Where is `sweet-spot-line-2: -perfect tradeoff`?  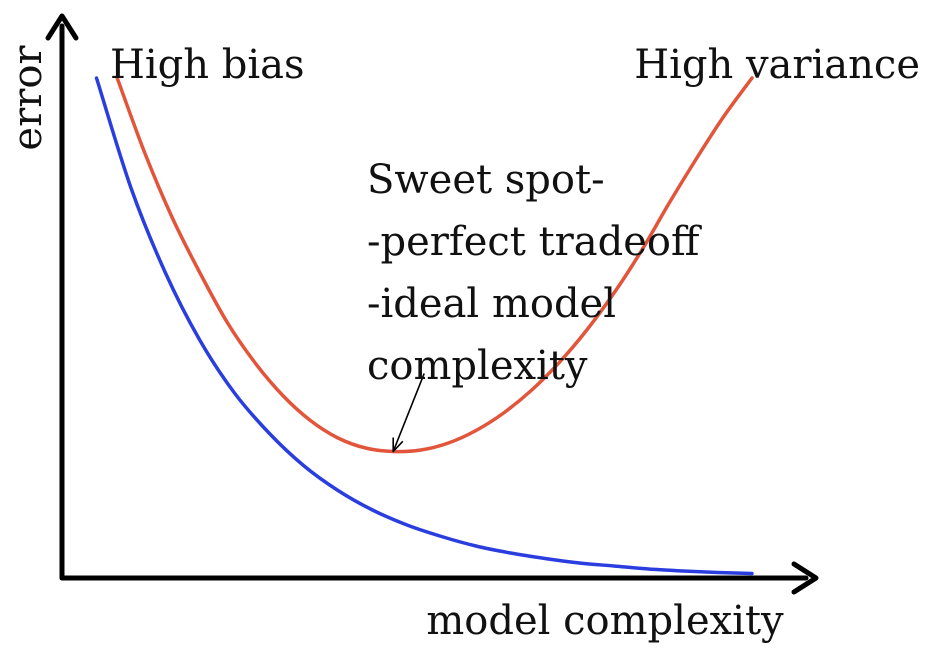 sweet-spot-line-2: -perfect tradeoff is located at coordinates (534, 242).